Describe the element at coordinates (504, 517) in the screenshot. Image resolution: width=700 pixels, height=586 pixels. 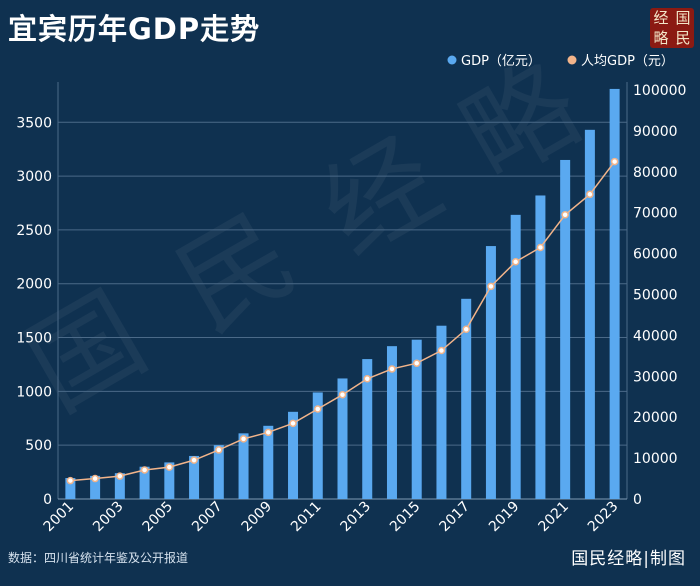
I see `x-tick-label: 2019` at that location.